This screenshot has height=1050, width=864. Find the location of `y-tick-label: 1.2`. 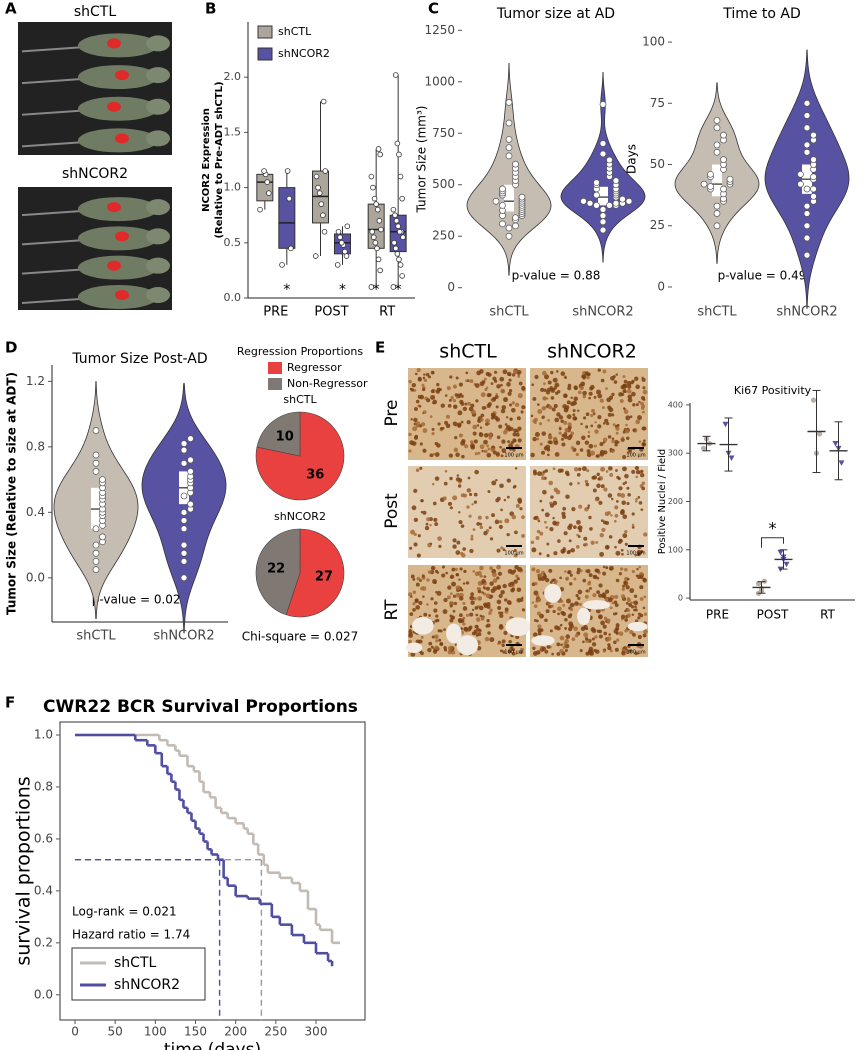

y-tick-label: 1.2 is located at coordinates (35, 381).